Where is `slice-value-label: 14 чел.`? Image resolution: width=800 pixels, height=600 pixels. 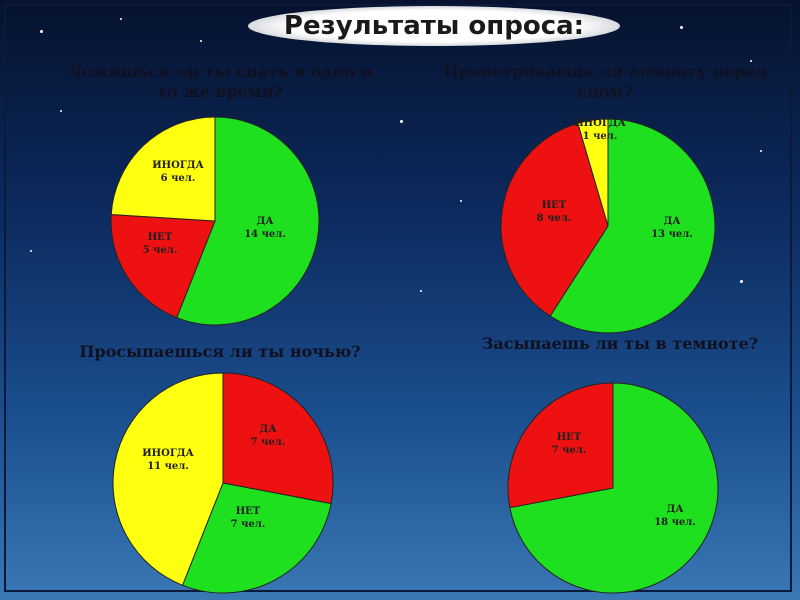 slice-value-label: 14 чел. is located at coordinates (265, 234).